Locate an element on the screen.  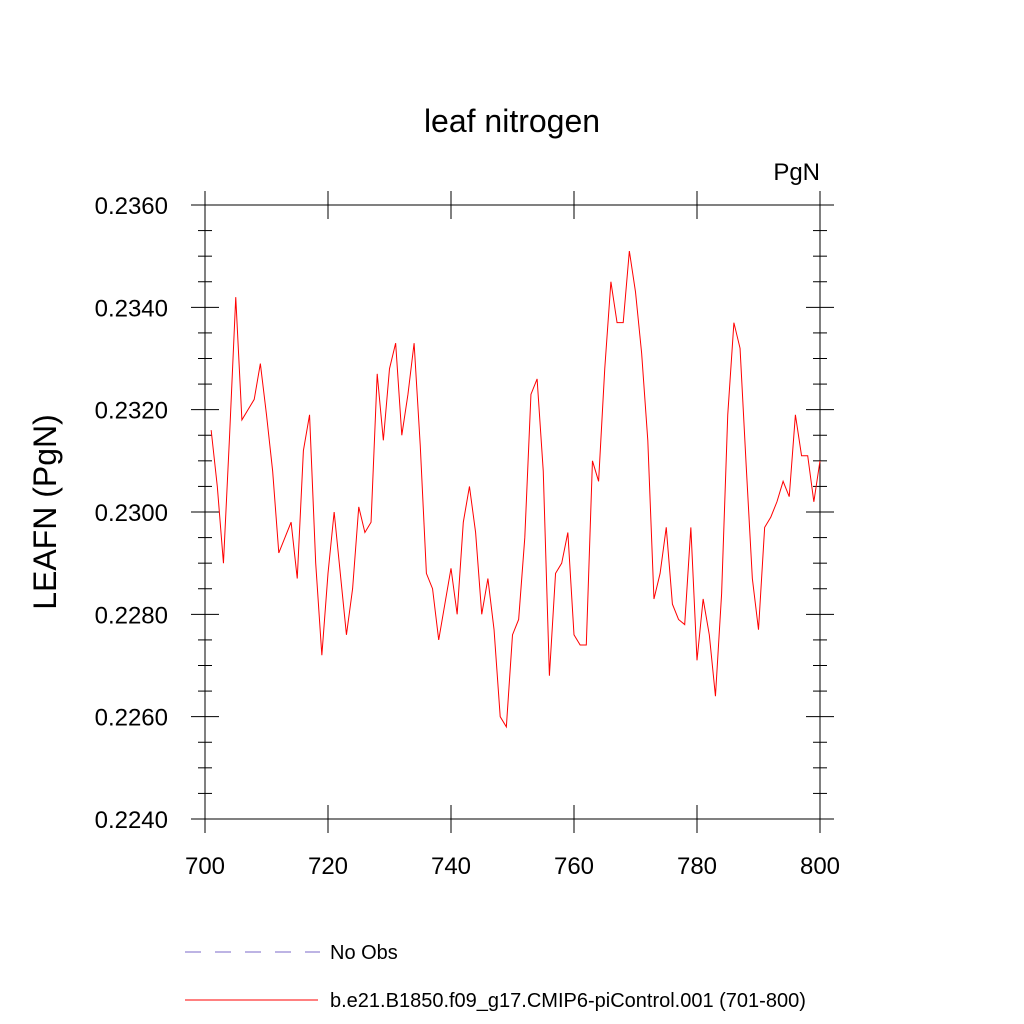
y-tick-label: 0.2260 is located at coordinates (131, 718).